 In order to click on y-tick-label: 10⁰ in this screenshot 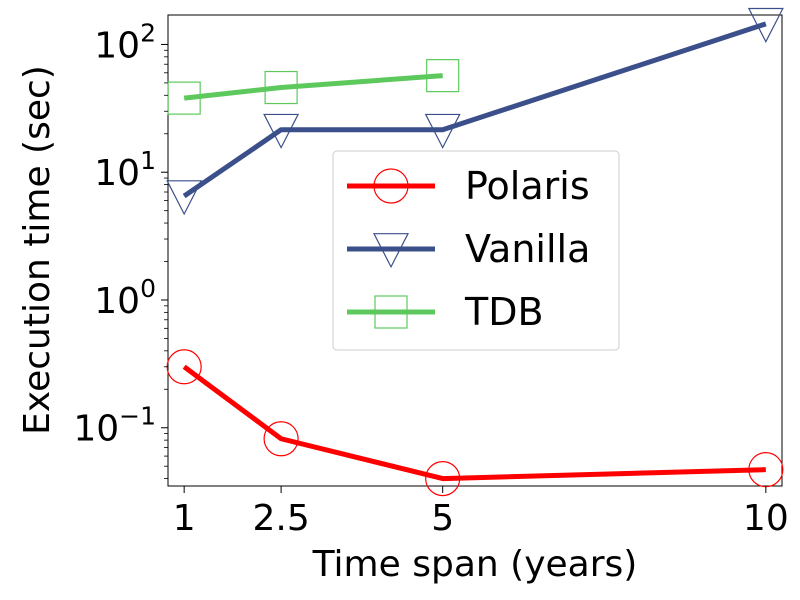, I will do `click(125, 298)`.